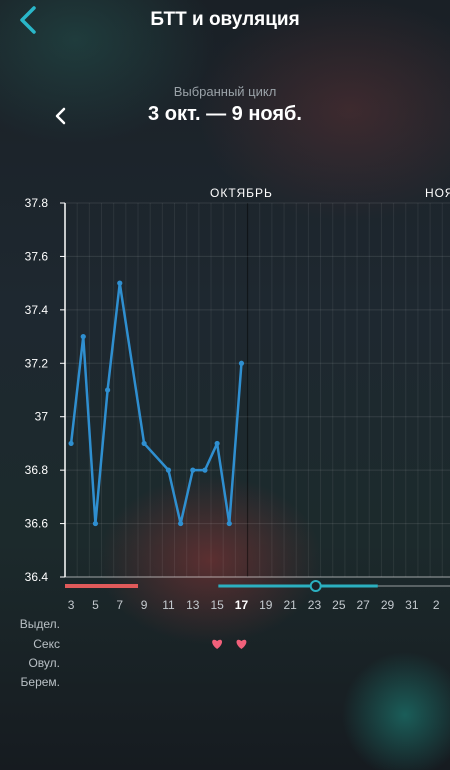 The image size is (450, 770). Describe the element at coordinates (95, 605) in the screenshot. I see `x-tick-label: 5` at that location.